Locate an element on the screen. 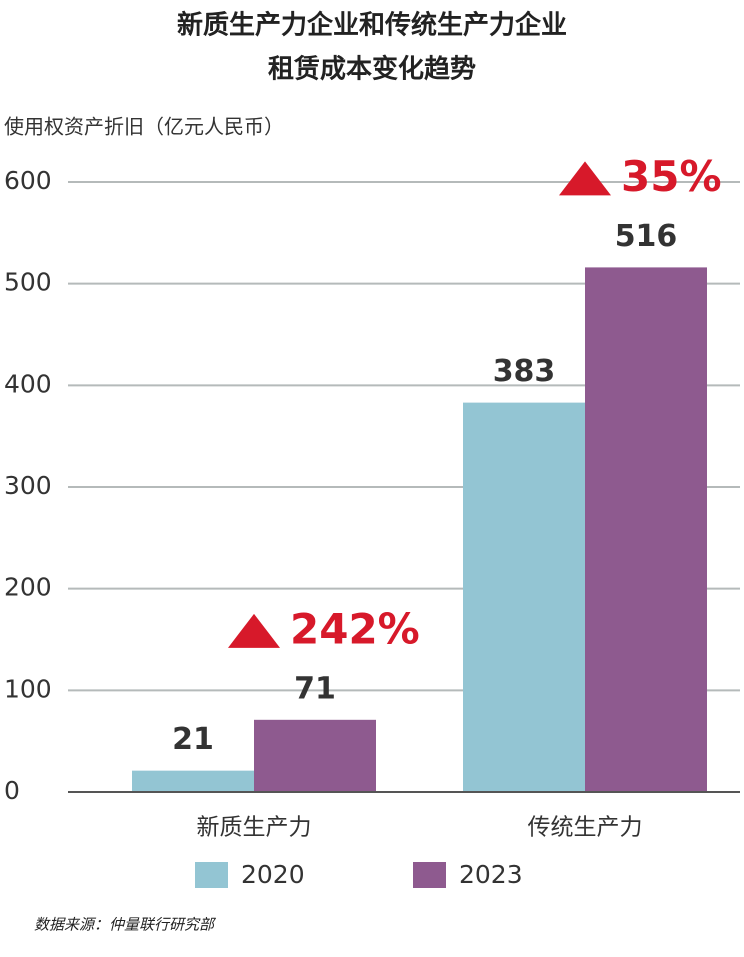 The width and height of the screenshot is (744, 957). value-label: 516 is located at coordinates (646, 236).